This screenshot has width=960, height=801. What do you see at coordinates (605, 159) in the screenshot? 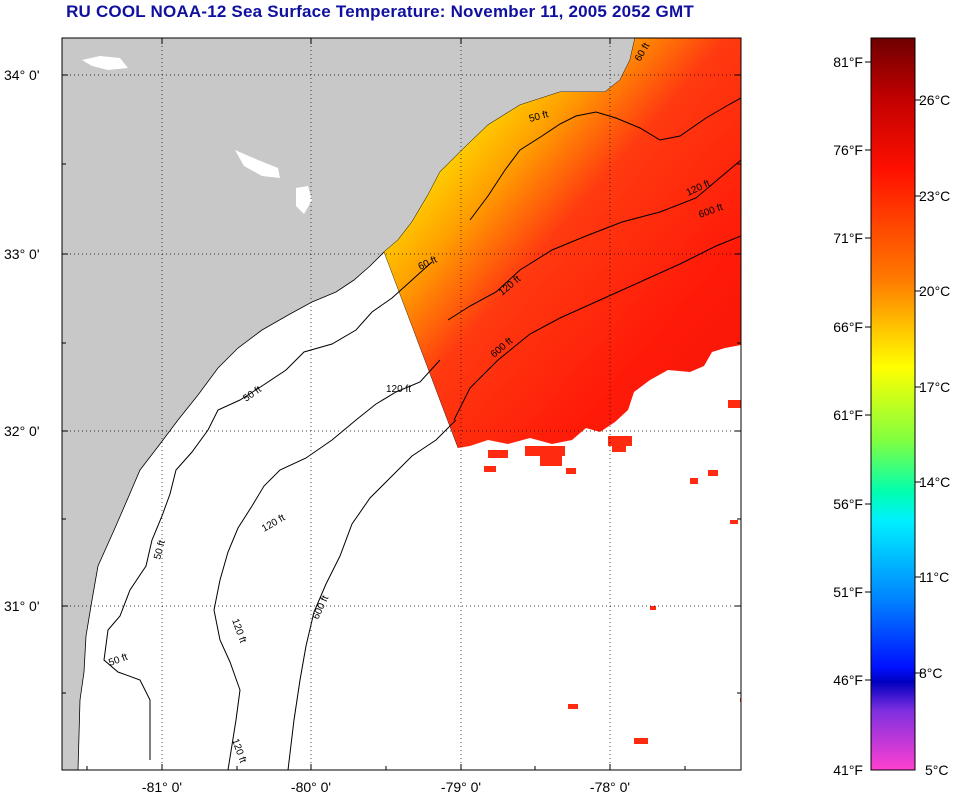
I see `contour-50ft` at bounding box center [605, 159].